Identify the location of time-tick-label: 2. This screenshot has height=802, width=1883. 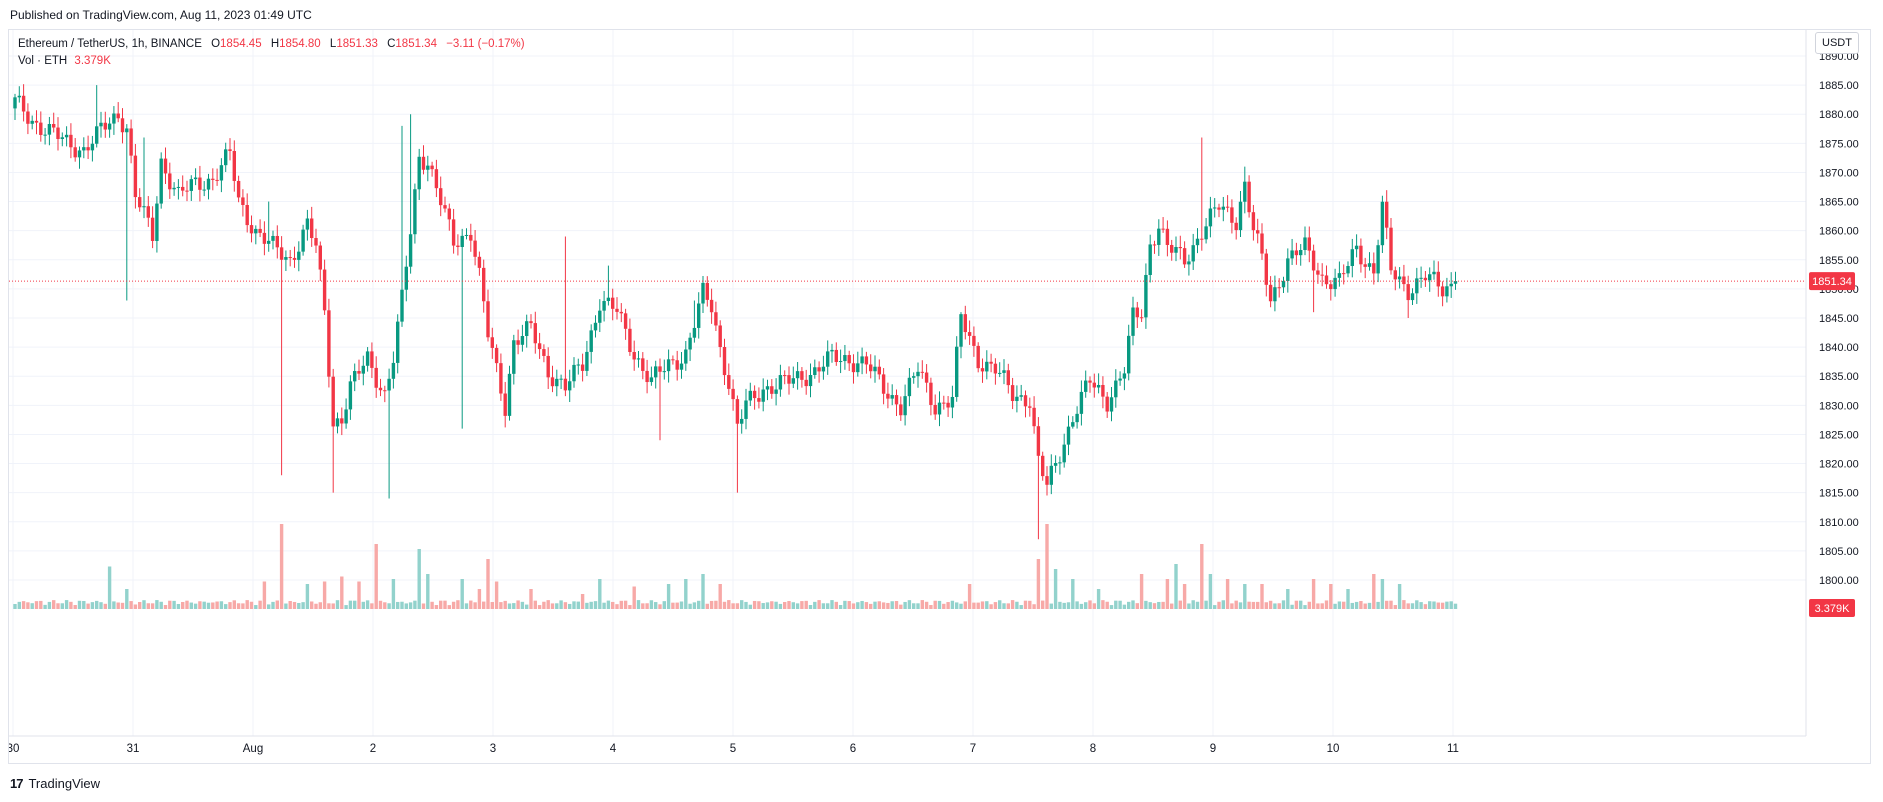
(373, 749).